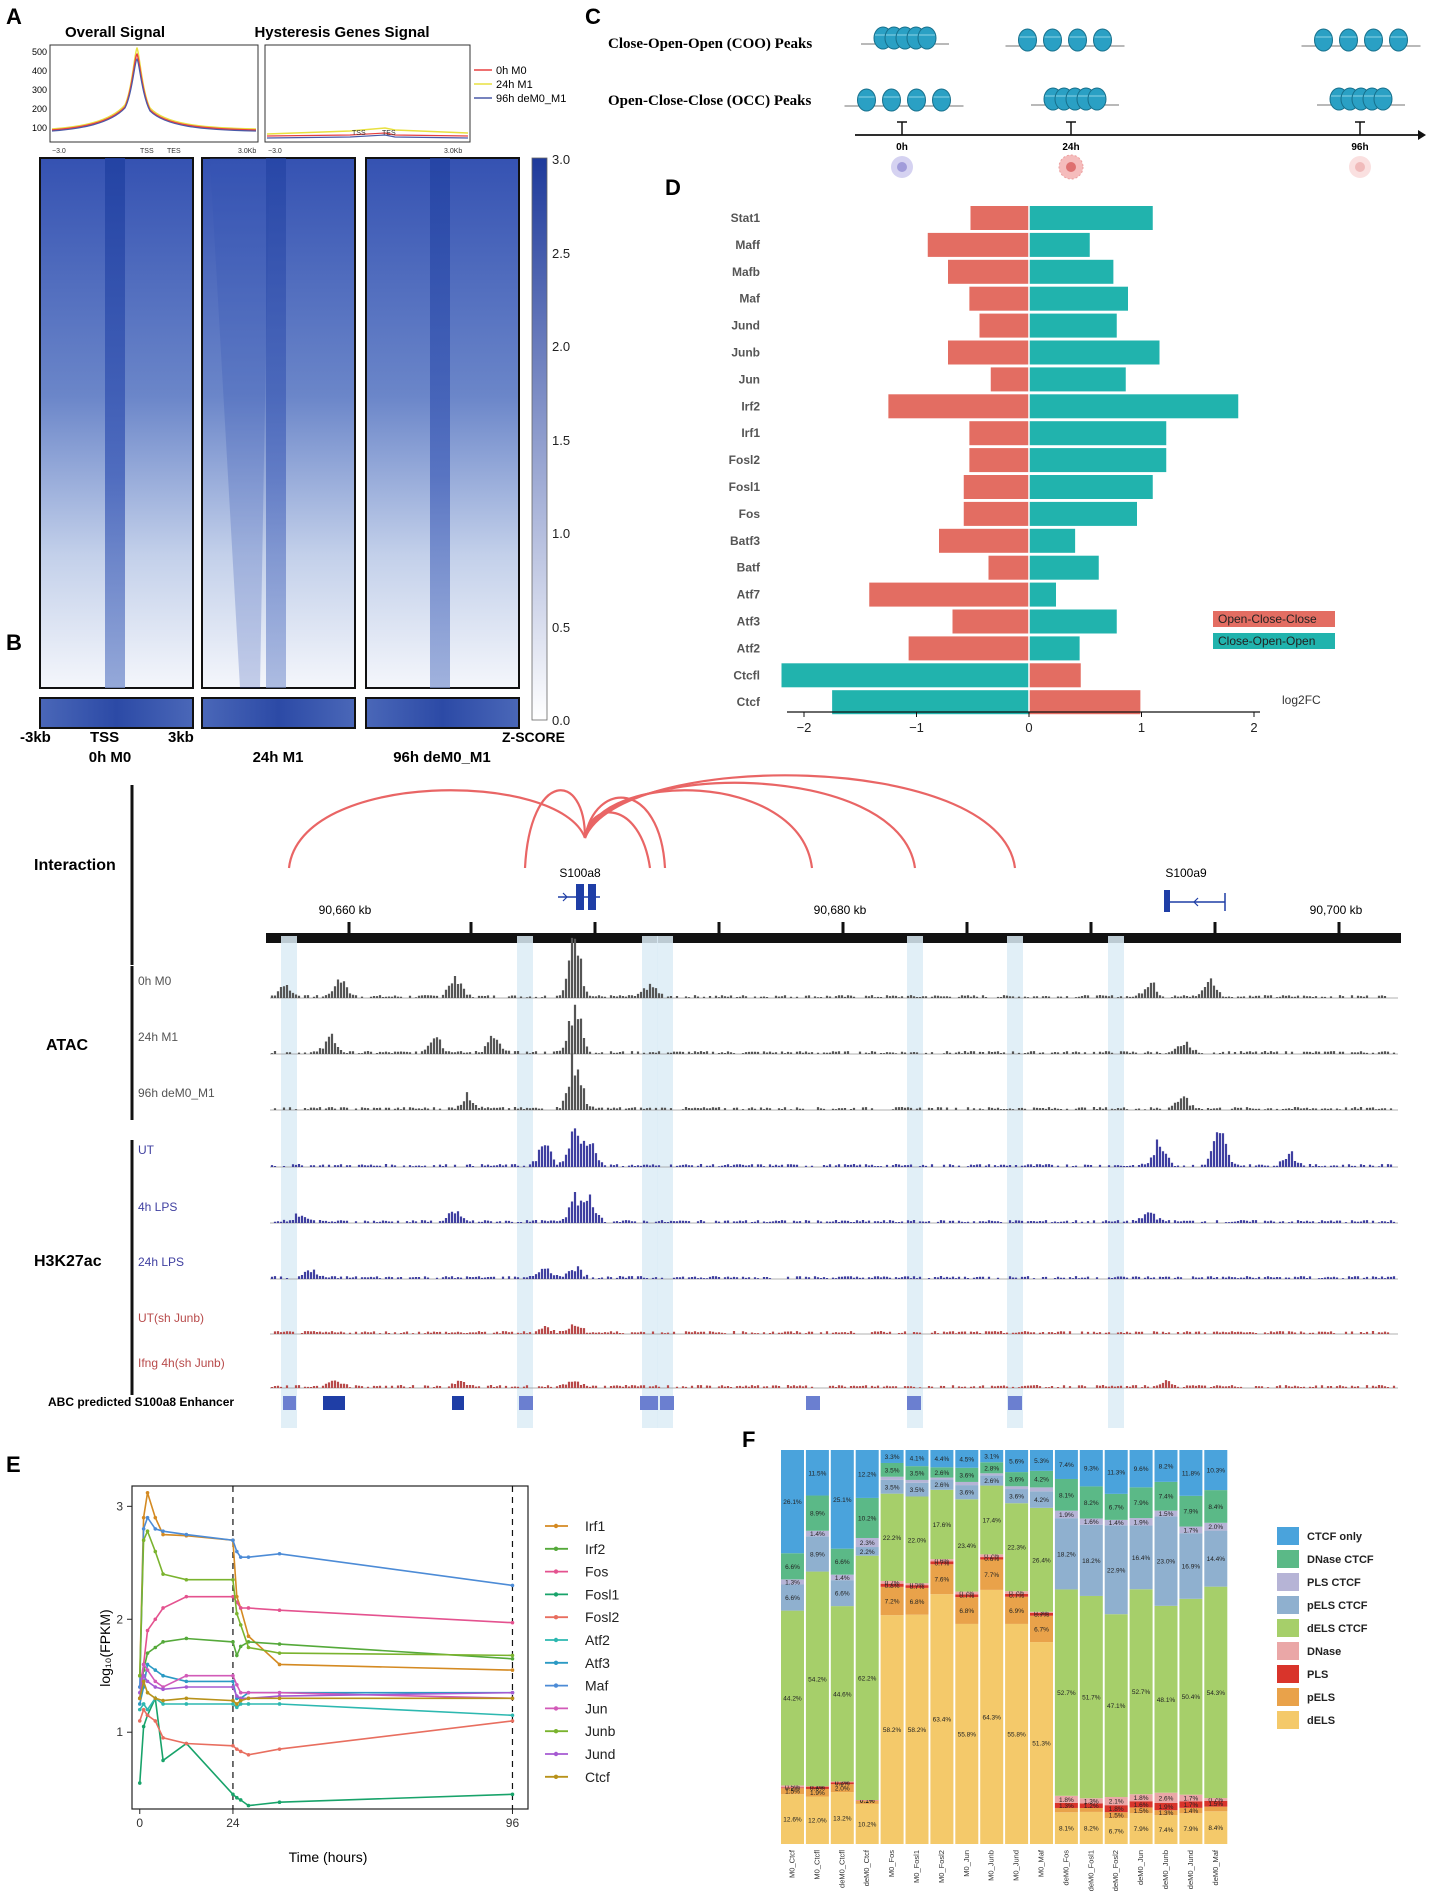  I want to click on f-value-label: 18.2%, so click(1091, 1561).